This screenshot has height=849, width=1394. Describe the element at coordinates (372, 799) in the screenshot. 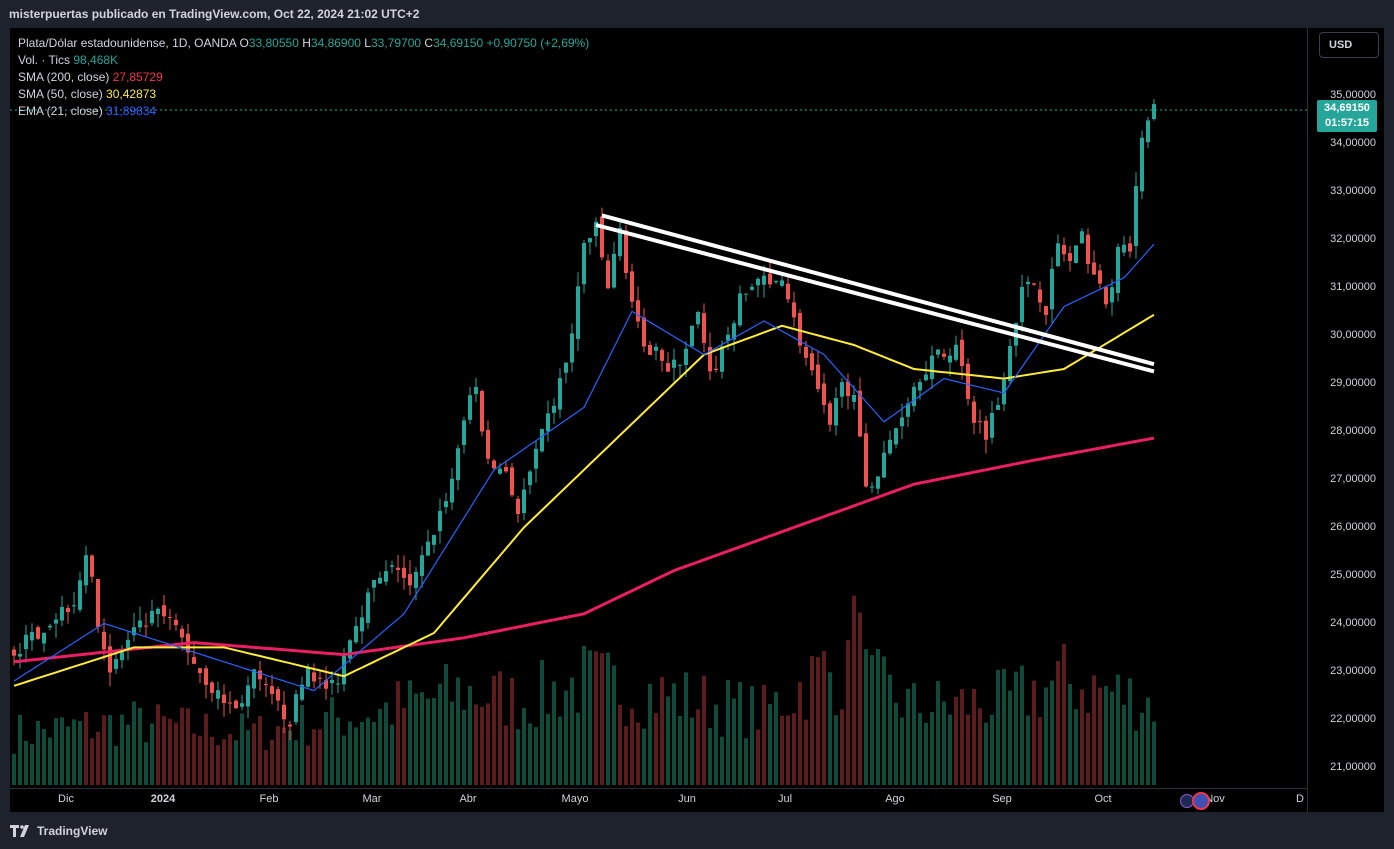

I see `time-tick-label: Mar` at that location.